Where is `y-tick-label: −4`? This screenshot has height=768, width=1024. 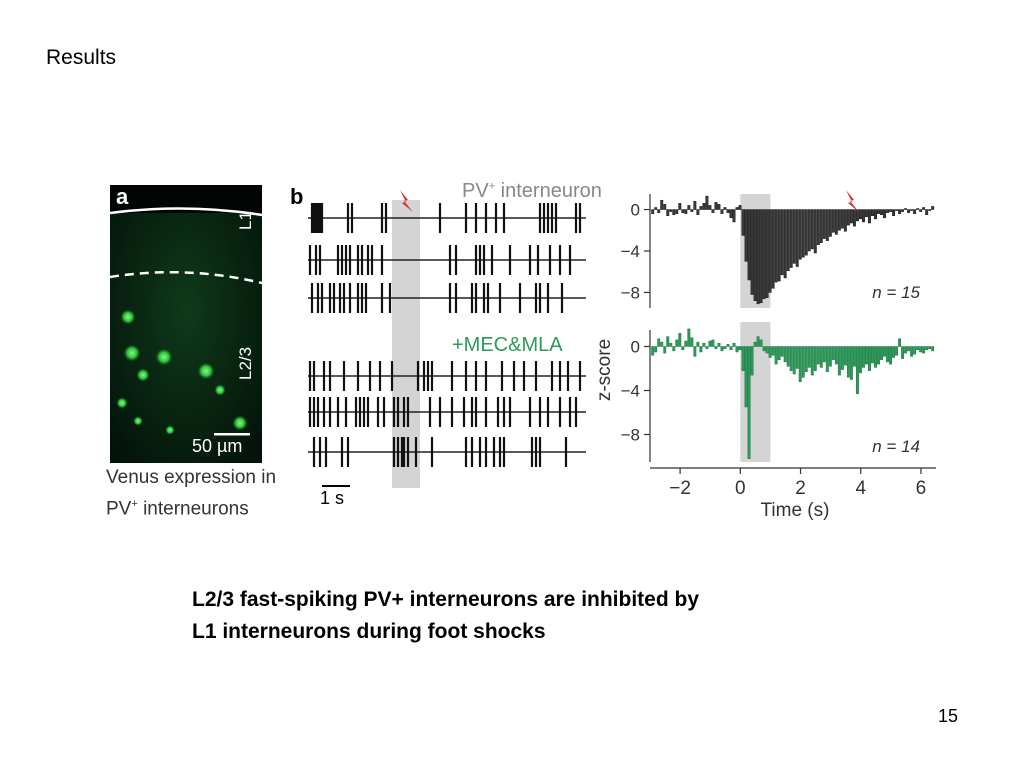 y-tick-label: −4 is located at coordinates (630, 251).